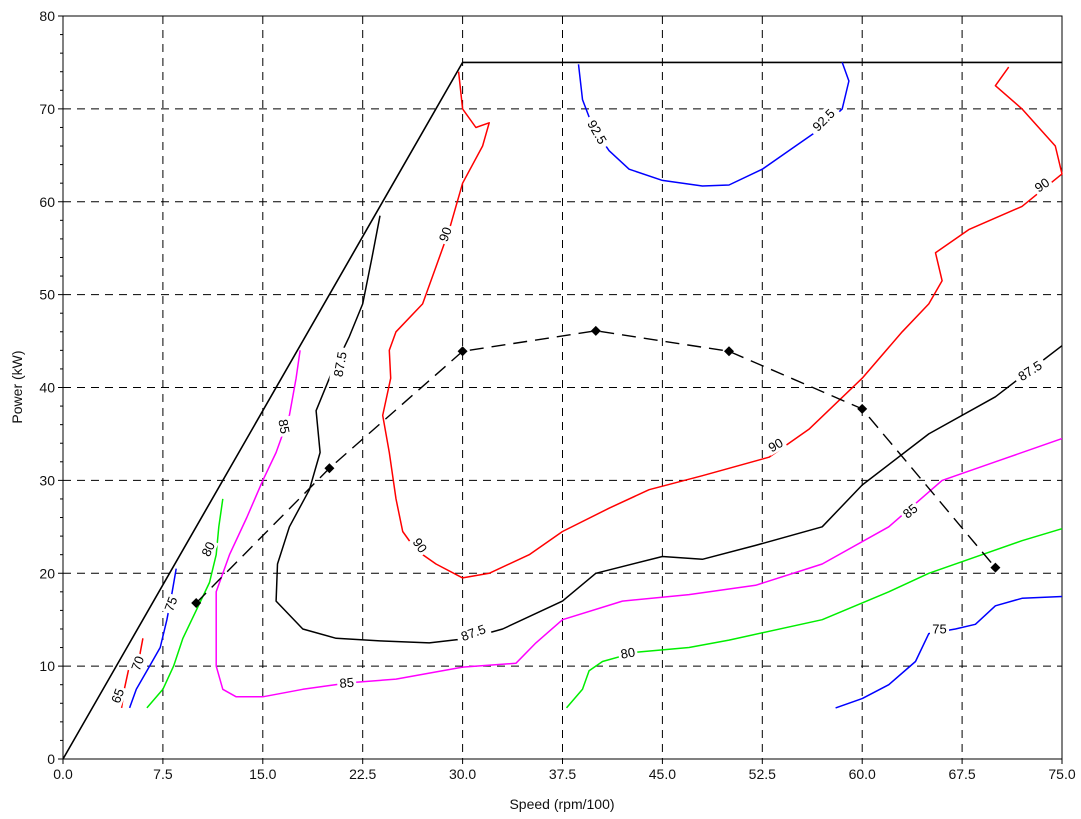  What do you see at coordinates (262, 774) in the screenshot?
I see `x-tick-label: 15.0` at bounding box center [262, 774].